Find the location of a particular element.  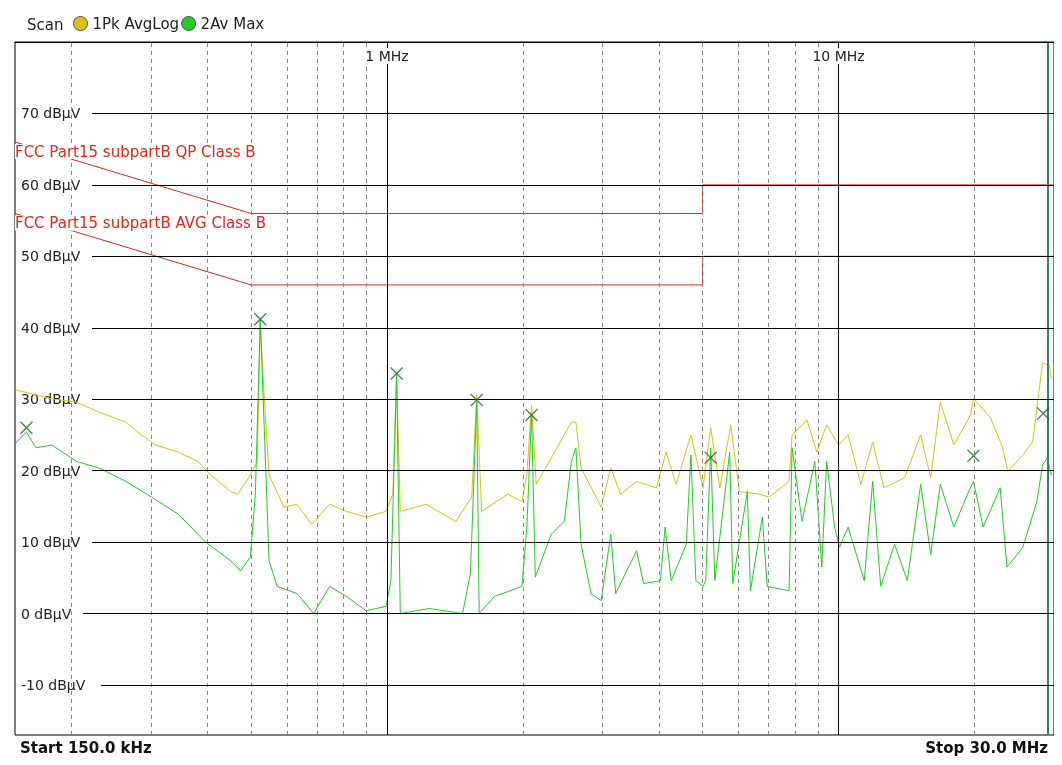

legend-label: 1Pk AvgLog is located at coordinates (136, 23).